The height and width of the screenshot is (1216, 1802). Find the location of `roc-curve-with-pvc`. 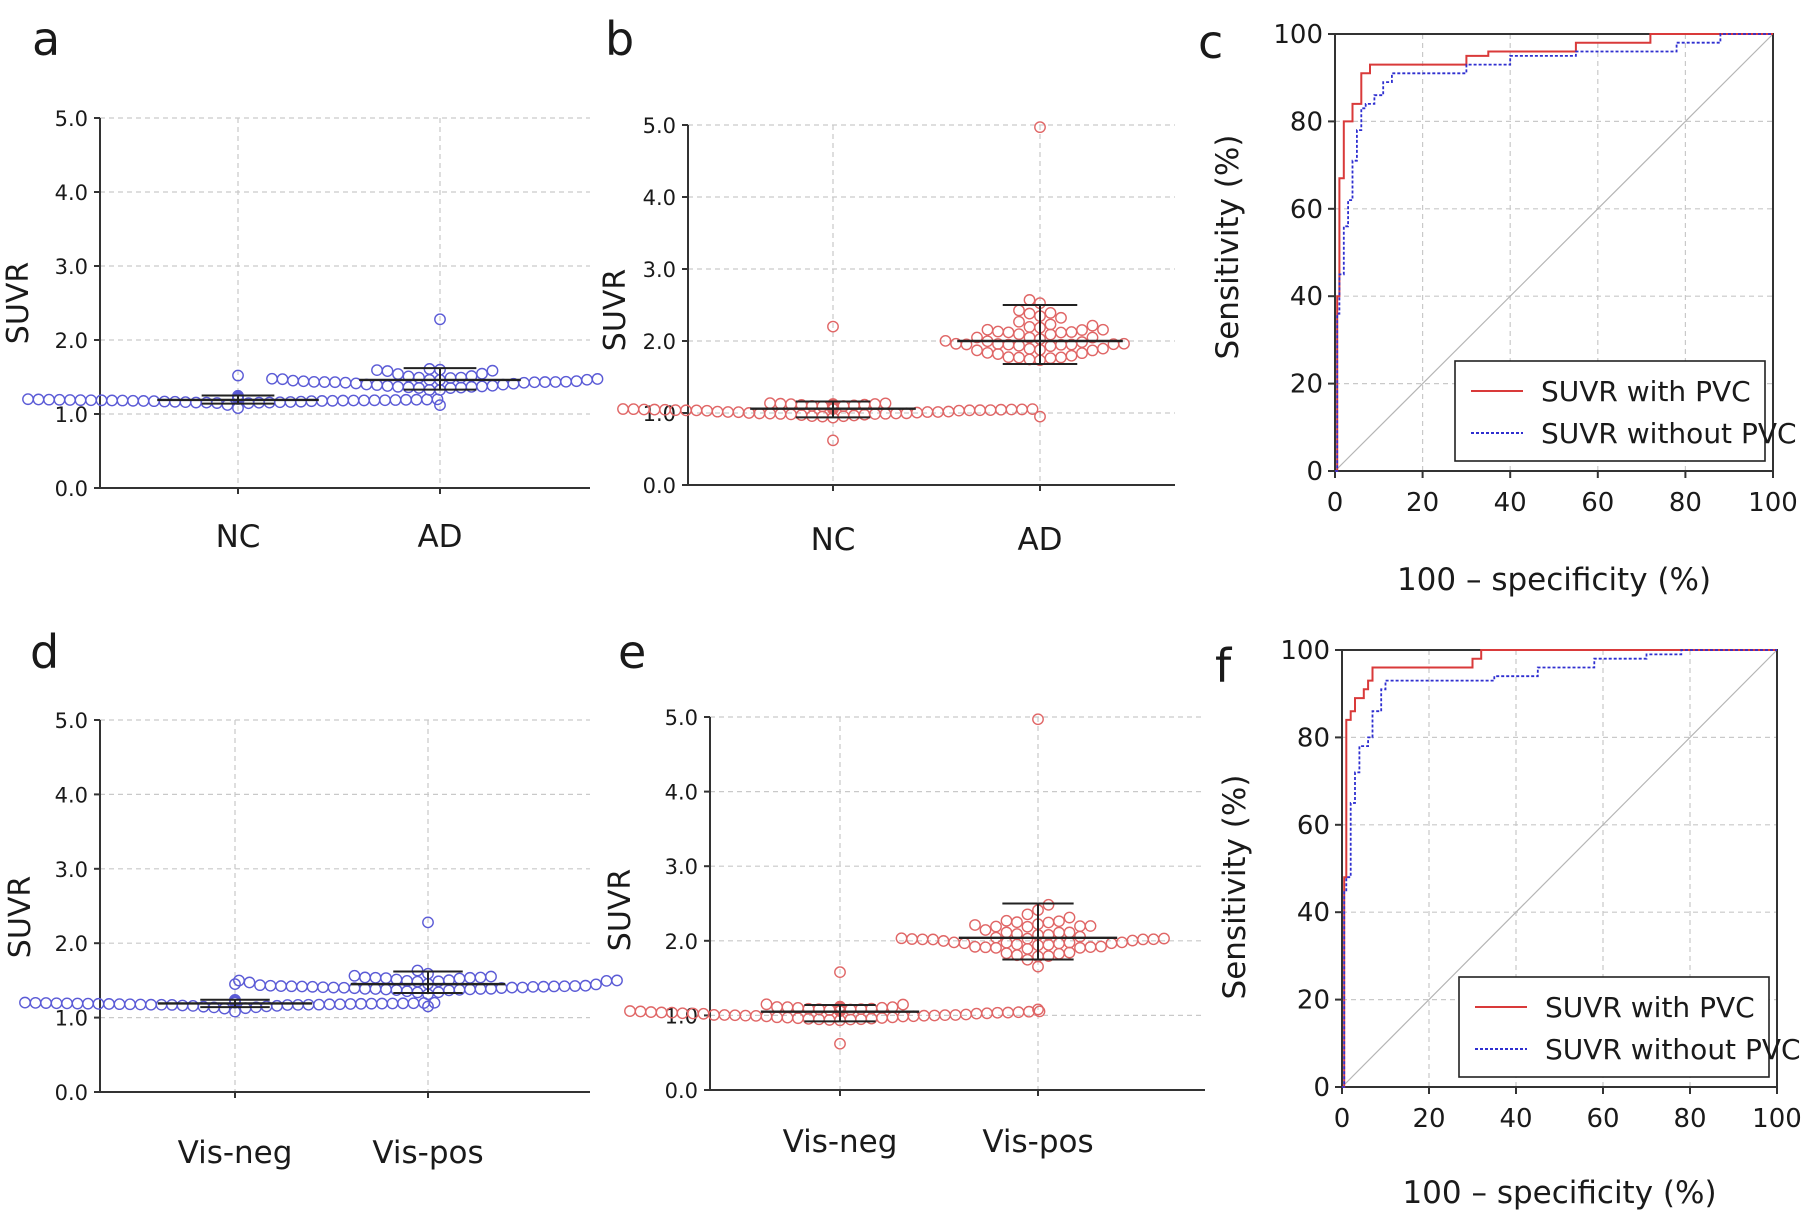

roc-curve-with-pvc is located at coordinates (1559, 868).